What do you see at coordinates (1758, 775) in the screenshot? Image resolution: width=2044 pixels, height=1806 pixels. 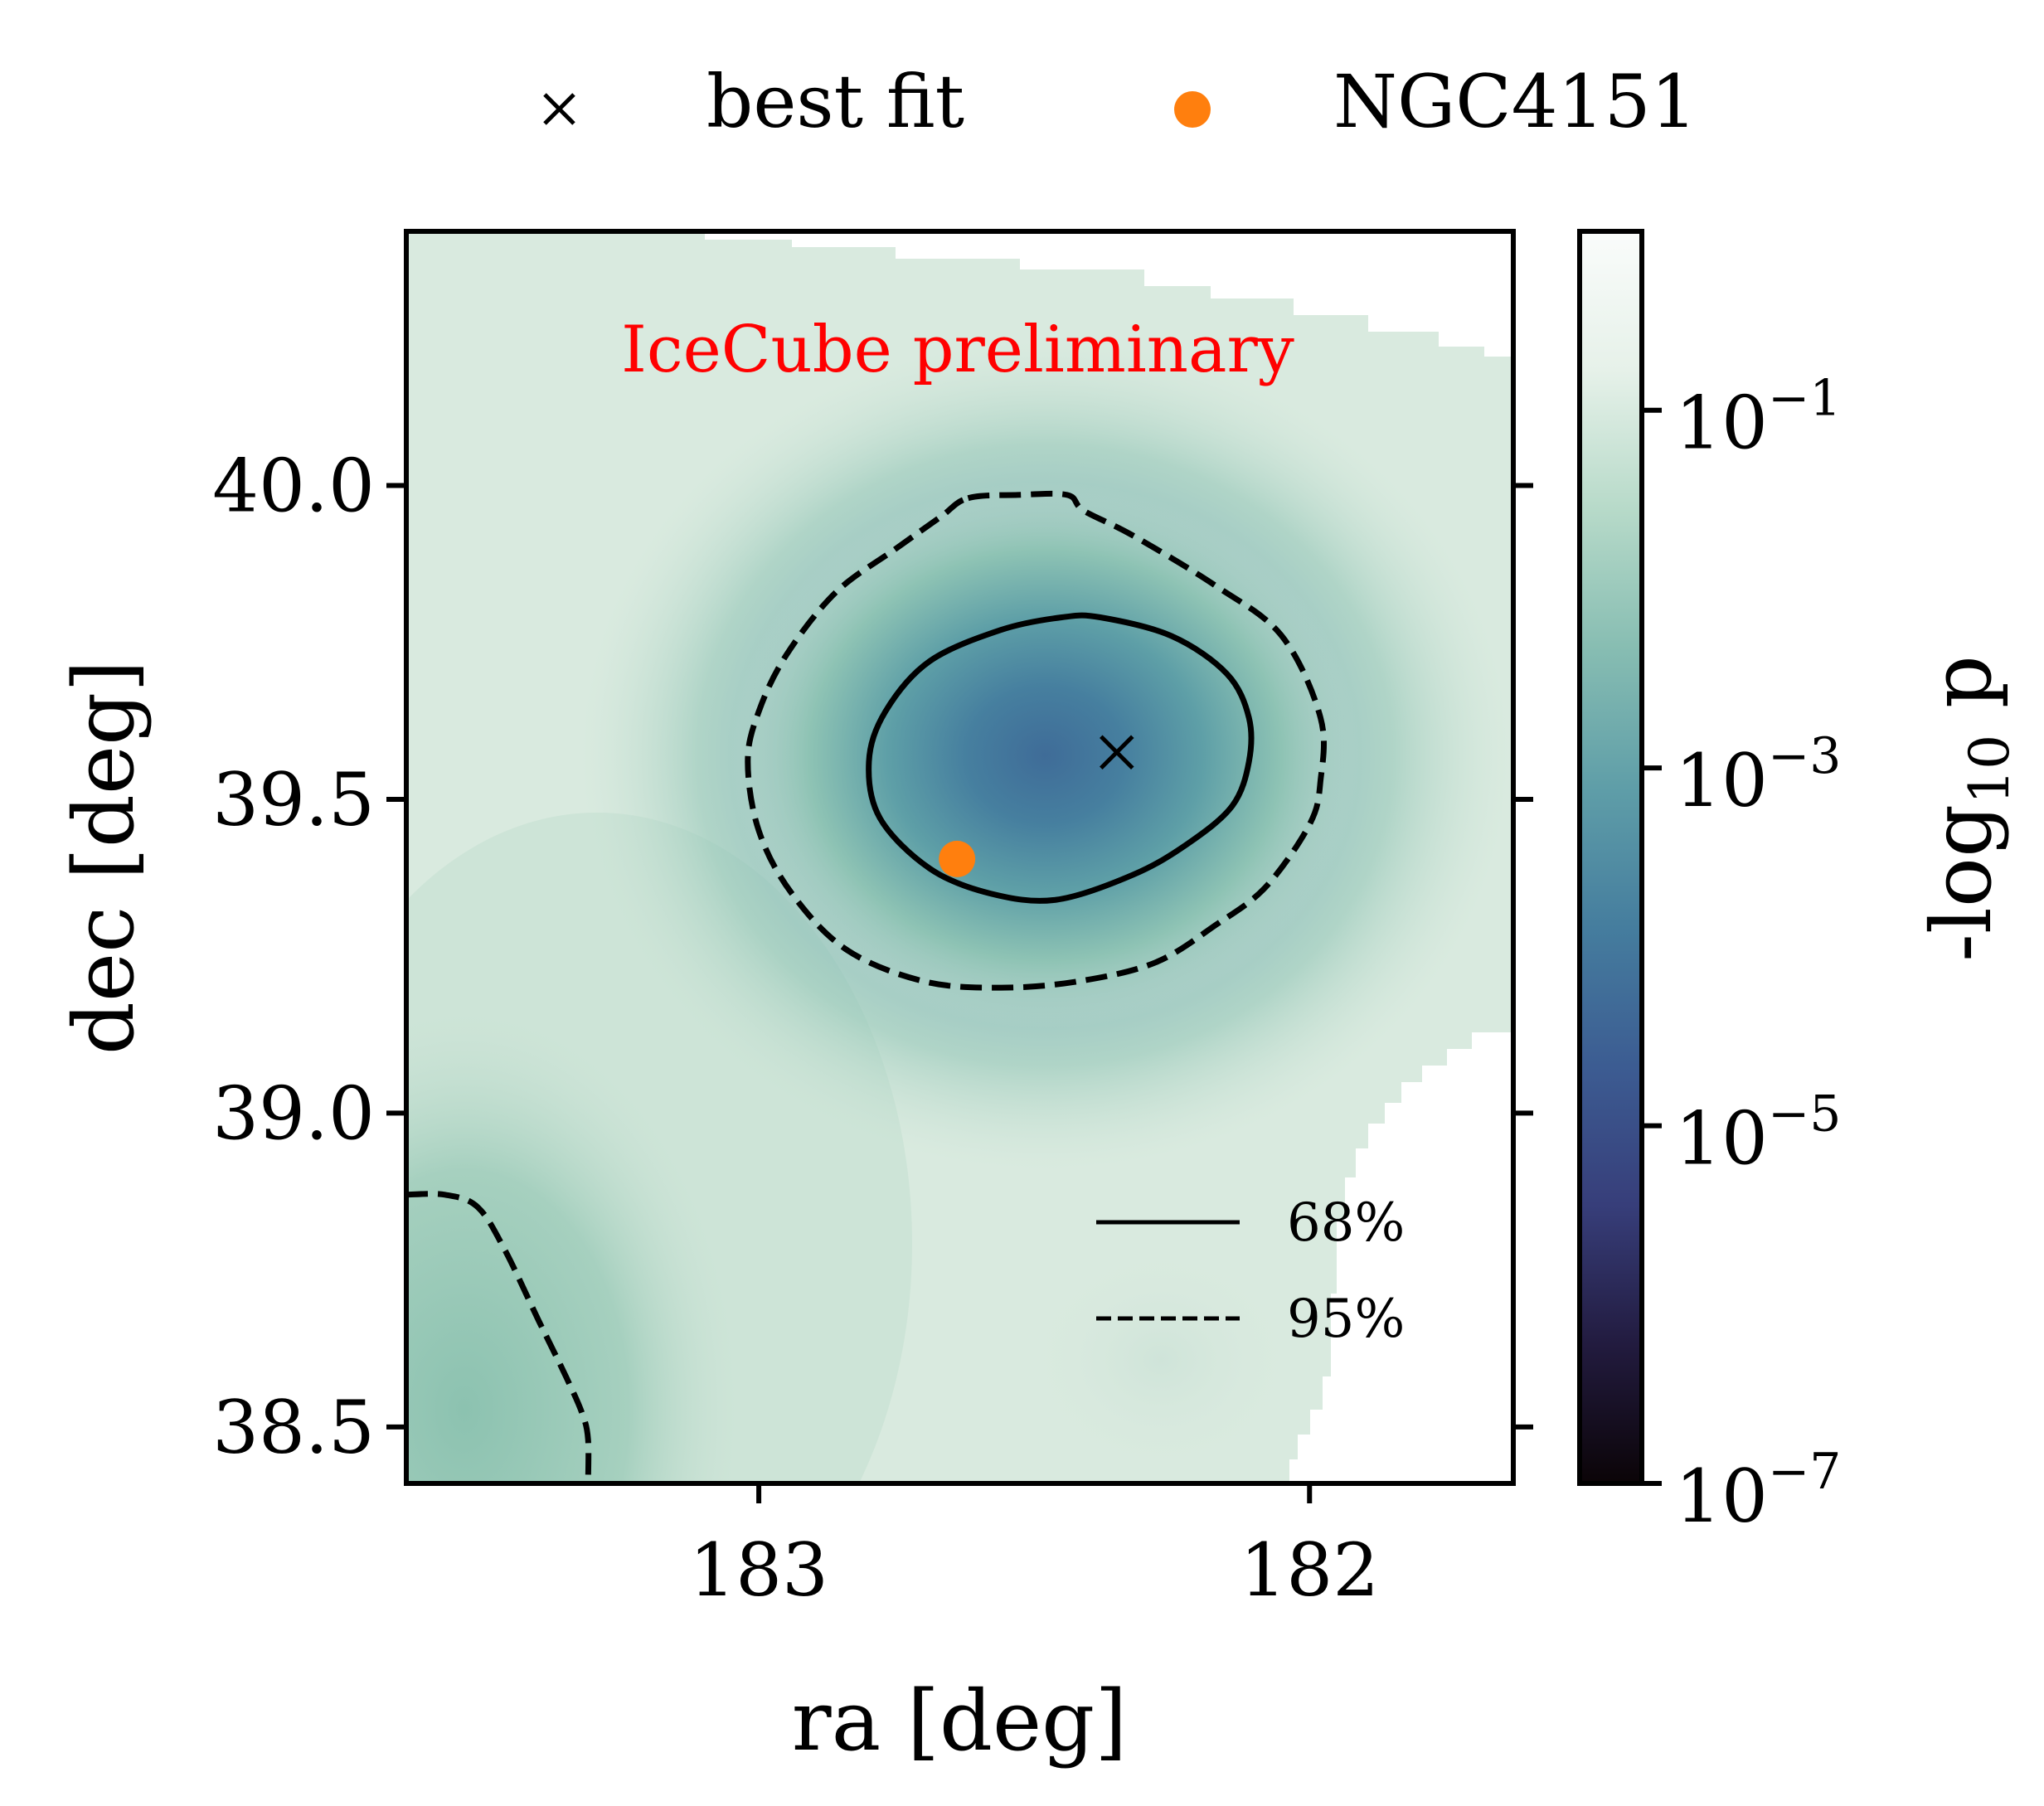 I see `colorbar-tick-label: 10⁻³` at bounding box center [1758, 775].